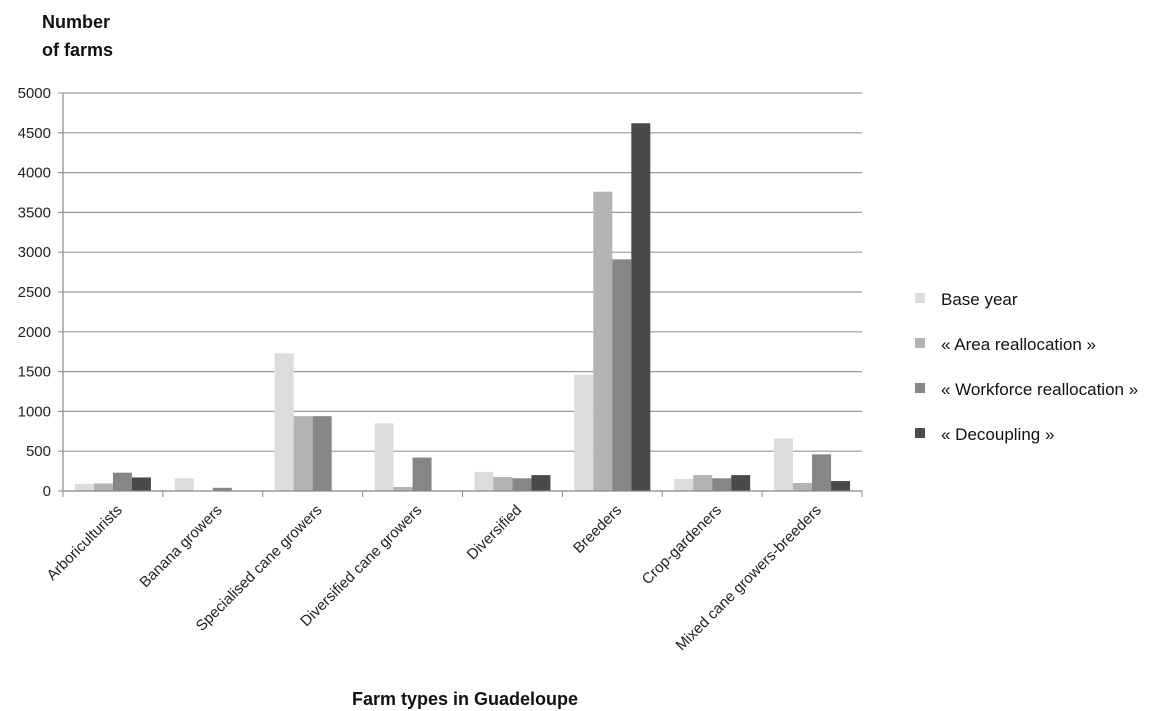 Image resolution: width=1168 pixels, height=711 pixels. What do you see at coordinates (682, 545) in the screenshot?
I see `x-tick-label: Crop-gardeners` at bounding box center [682, 545].